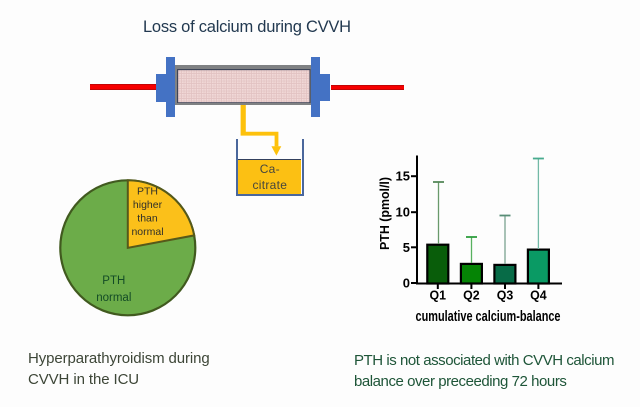 The image size is (640, 407). What do you see at coordinates (505, 295) in the screenshot?
I see `svg-text: Q3` at bounding box center [505, 295].